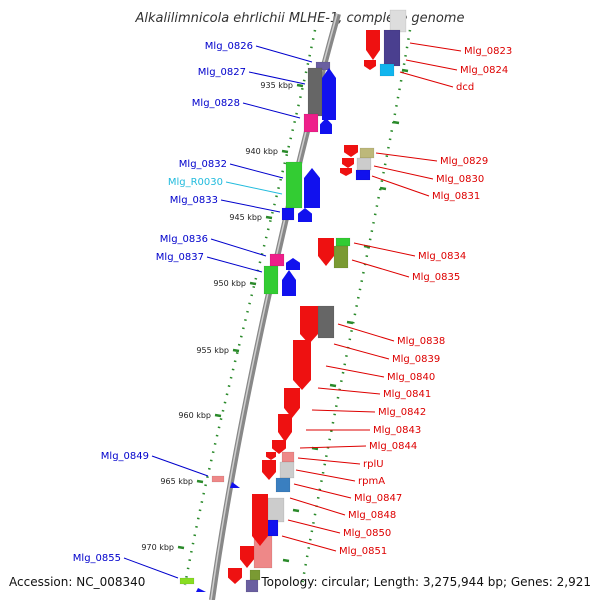 Image resolution: width=600 pixels, height=600 pixels. What do you see at coordinates (378, 498) in the screenshot?
I see `gene-label: Mlg_0847` at bounding box center [378, 498].